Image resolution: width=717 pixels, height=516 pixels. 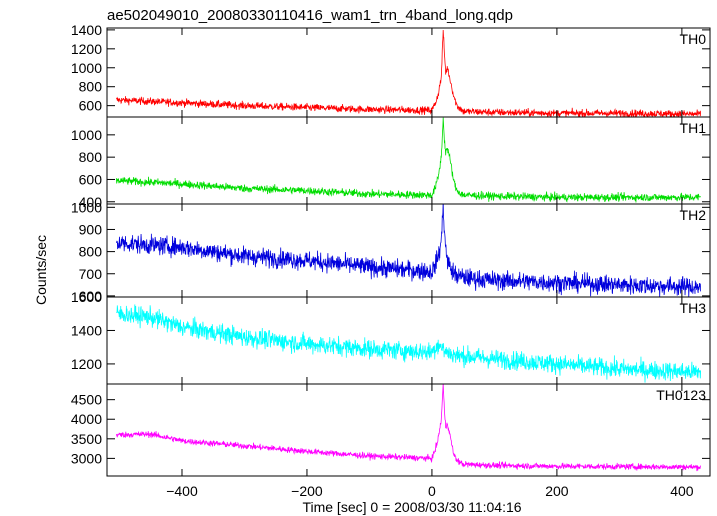 I want to click on y-axis-label: Counts/sec, so click(x=41, y=270).